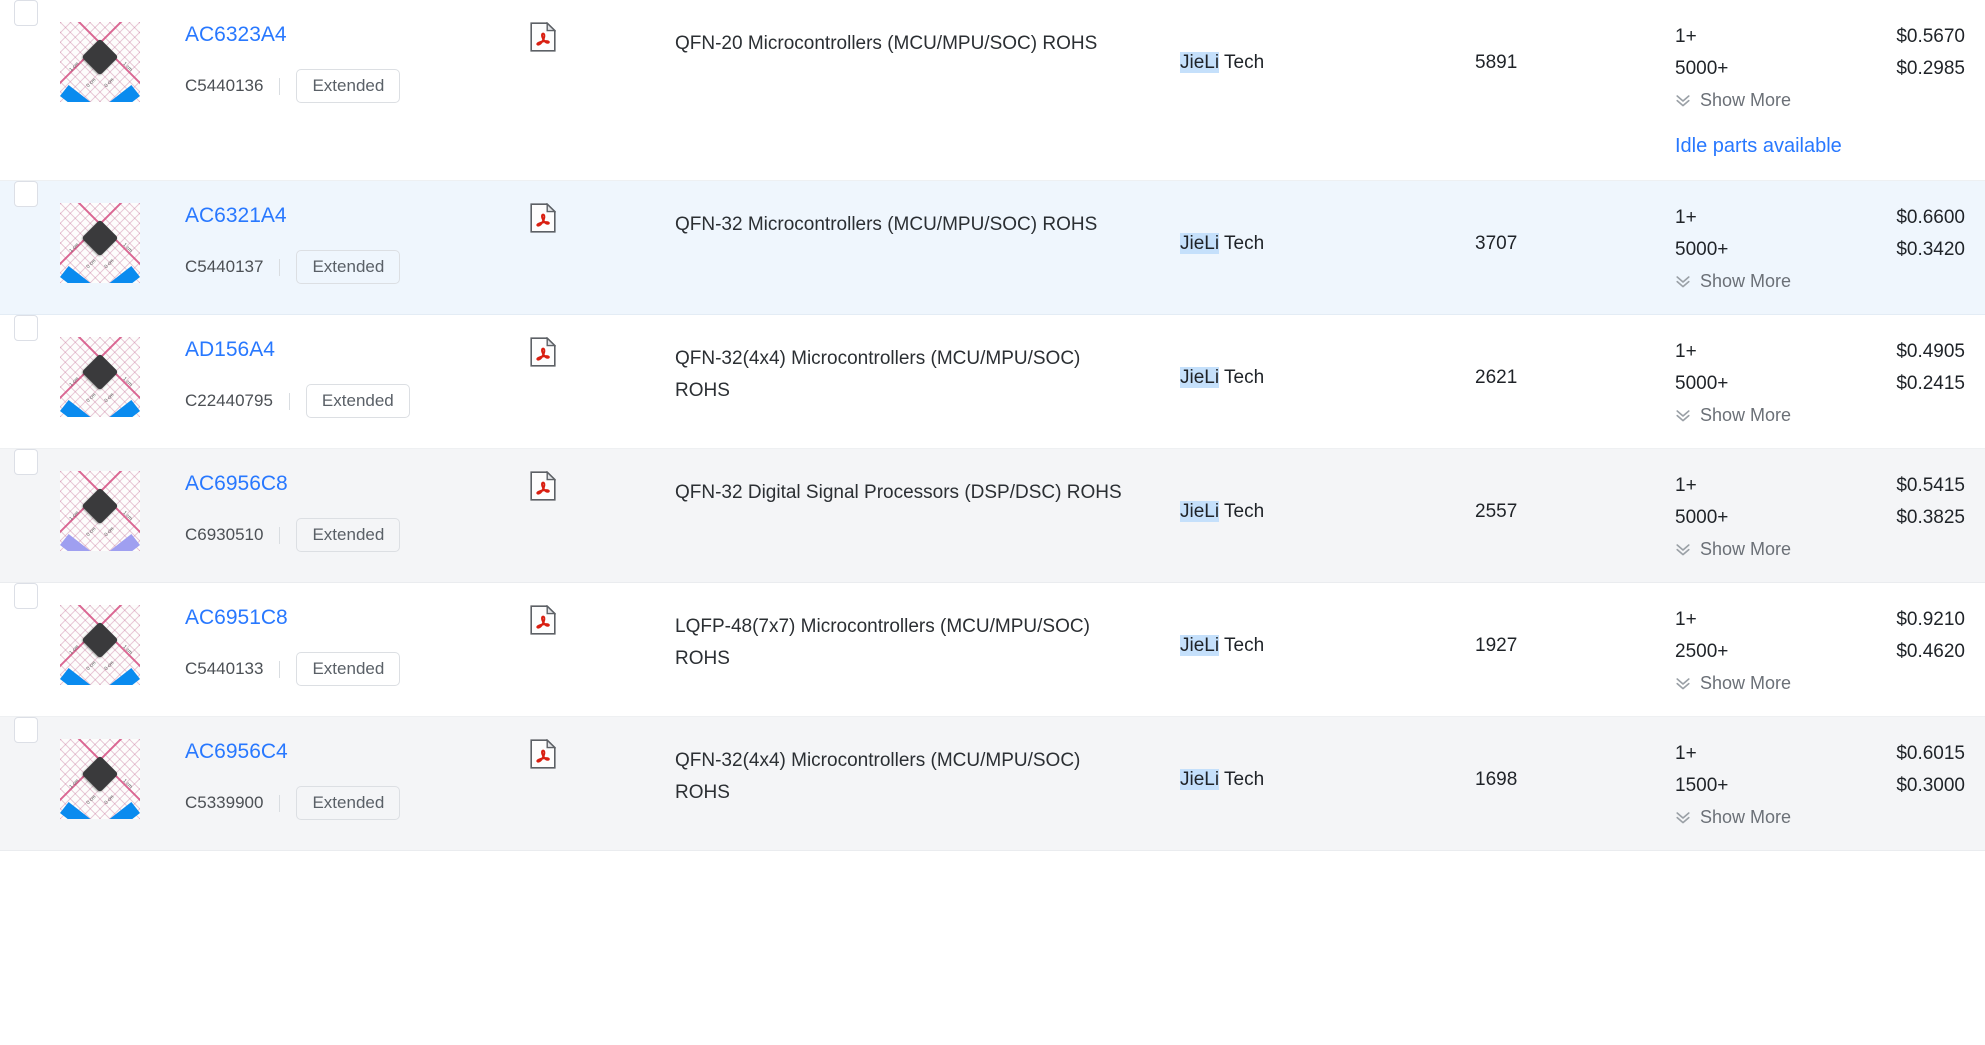  Describe the element at coordinates (1820, 234) in the screenshot. I see `price-break-list: 1+ $0.6600 5000+ $0.3420` at that location.